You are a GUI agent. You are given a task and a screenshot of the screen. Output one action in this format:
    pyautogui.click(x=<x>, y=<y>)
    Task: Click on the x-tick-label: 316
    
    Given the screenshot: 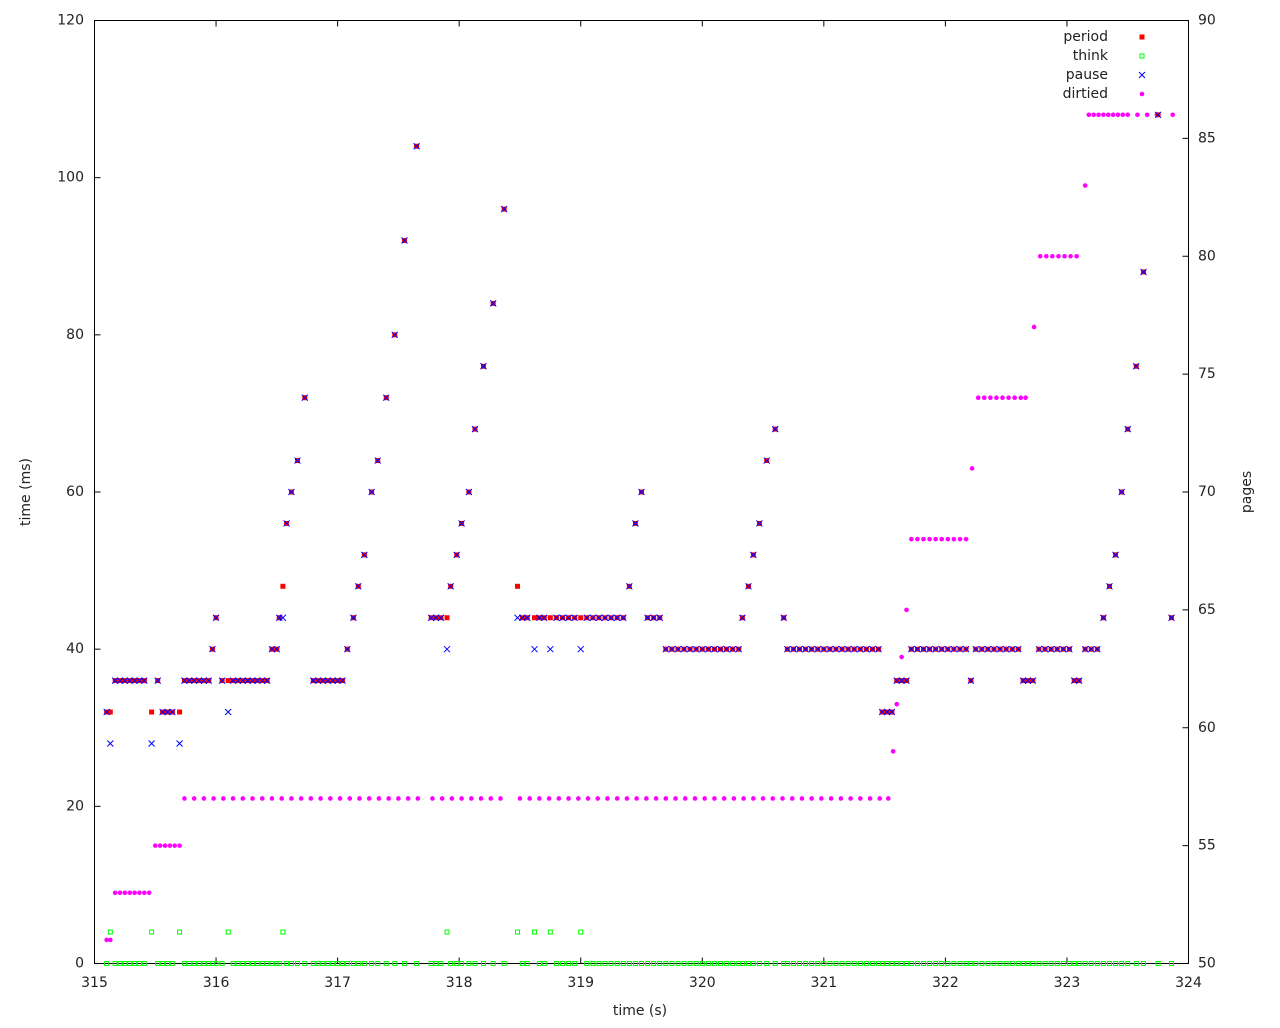 What is the action you would take?
    pyautogui.click(x=216, y=983)
    